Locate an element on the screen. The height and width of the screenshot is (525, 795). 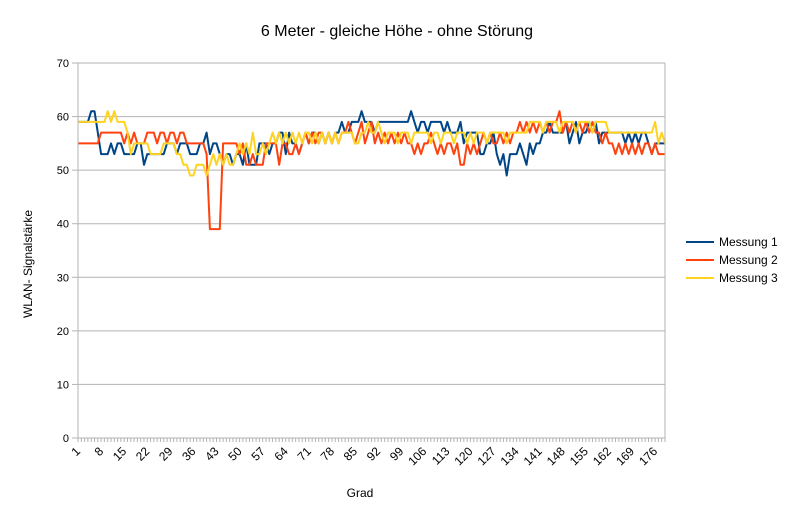
y-tick-label: 20 is located at coordinates (63, 332).